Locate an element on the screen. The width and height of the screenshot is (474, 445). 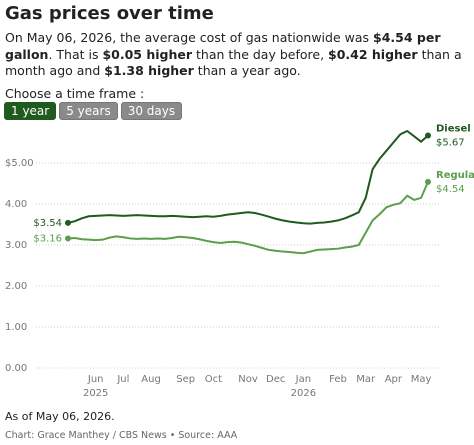
y-tick-label: 3.00 is located at coordinates (16, 245).